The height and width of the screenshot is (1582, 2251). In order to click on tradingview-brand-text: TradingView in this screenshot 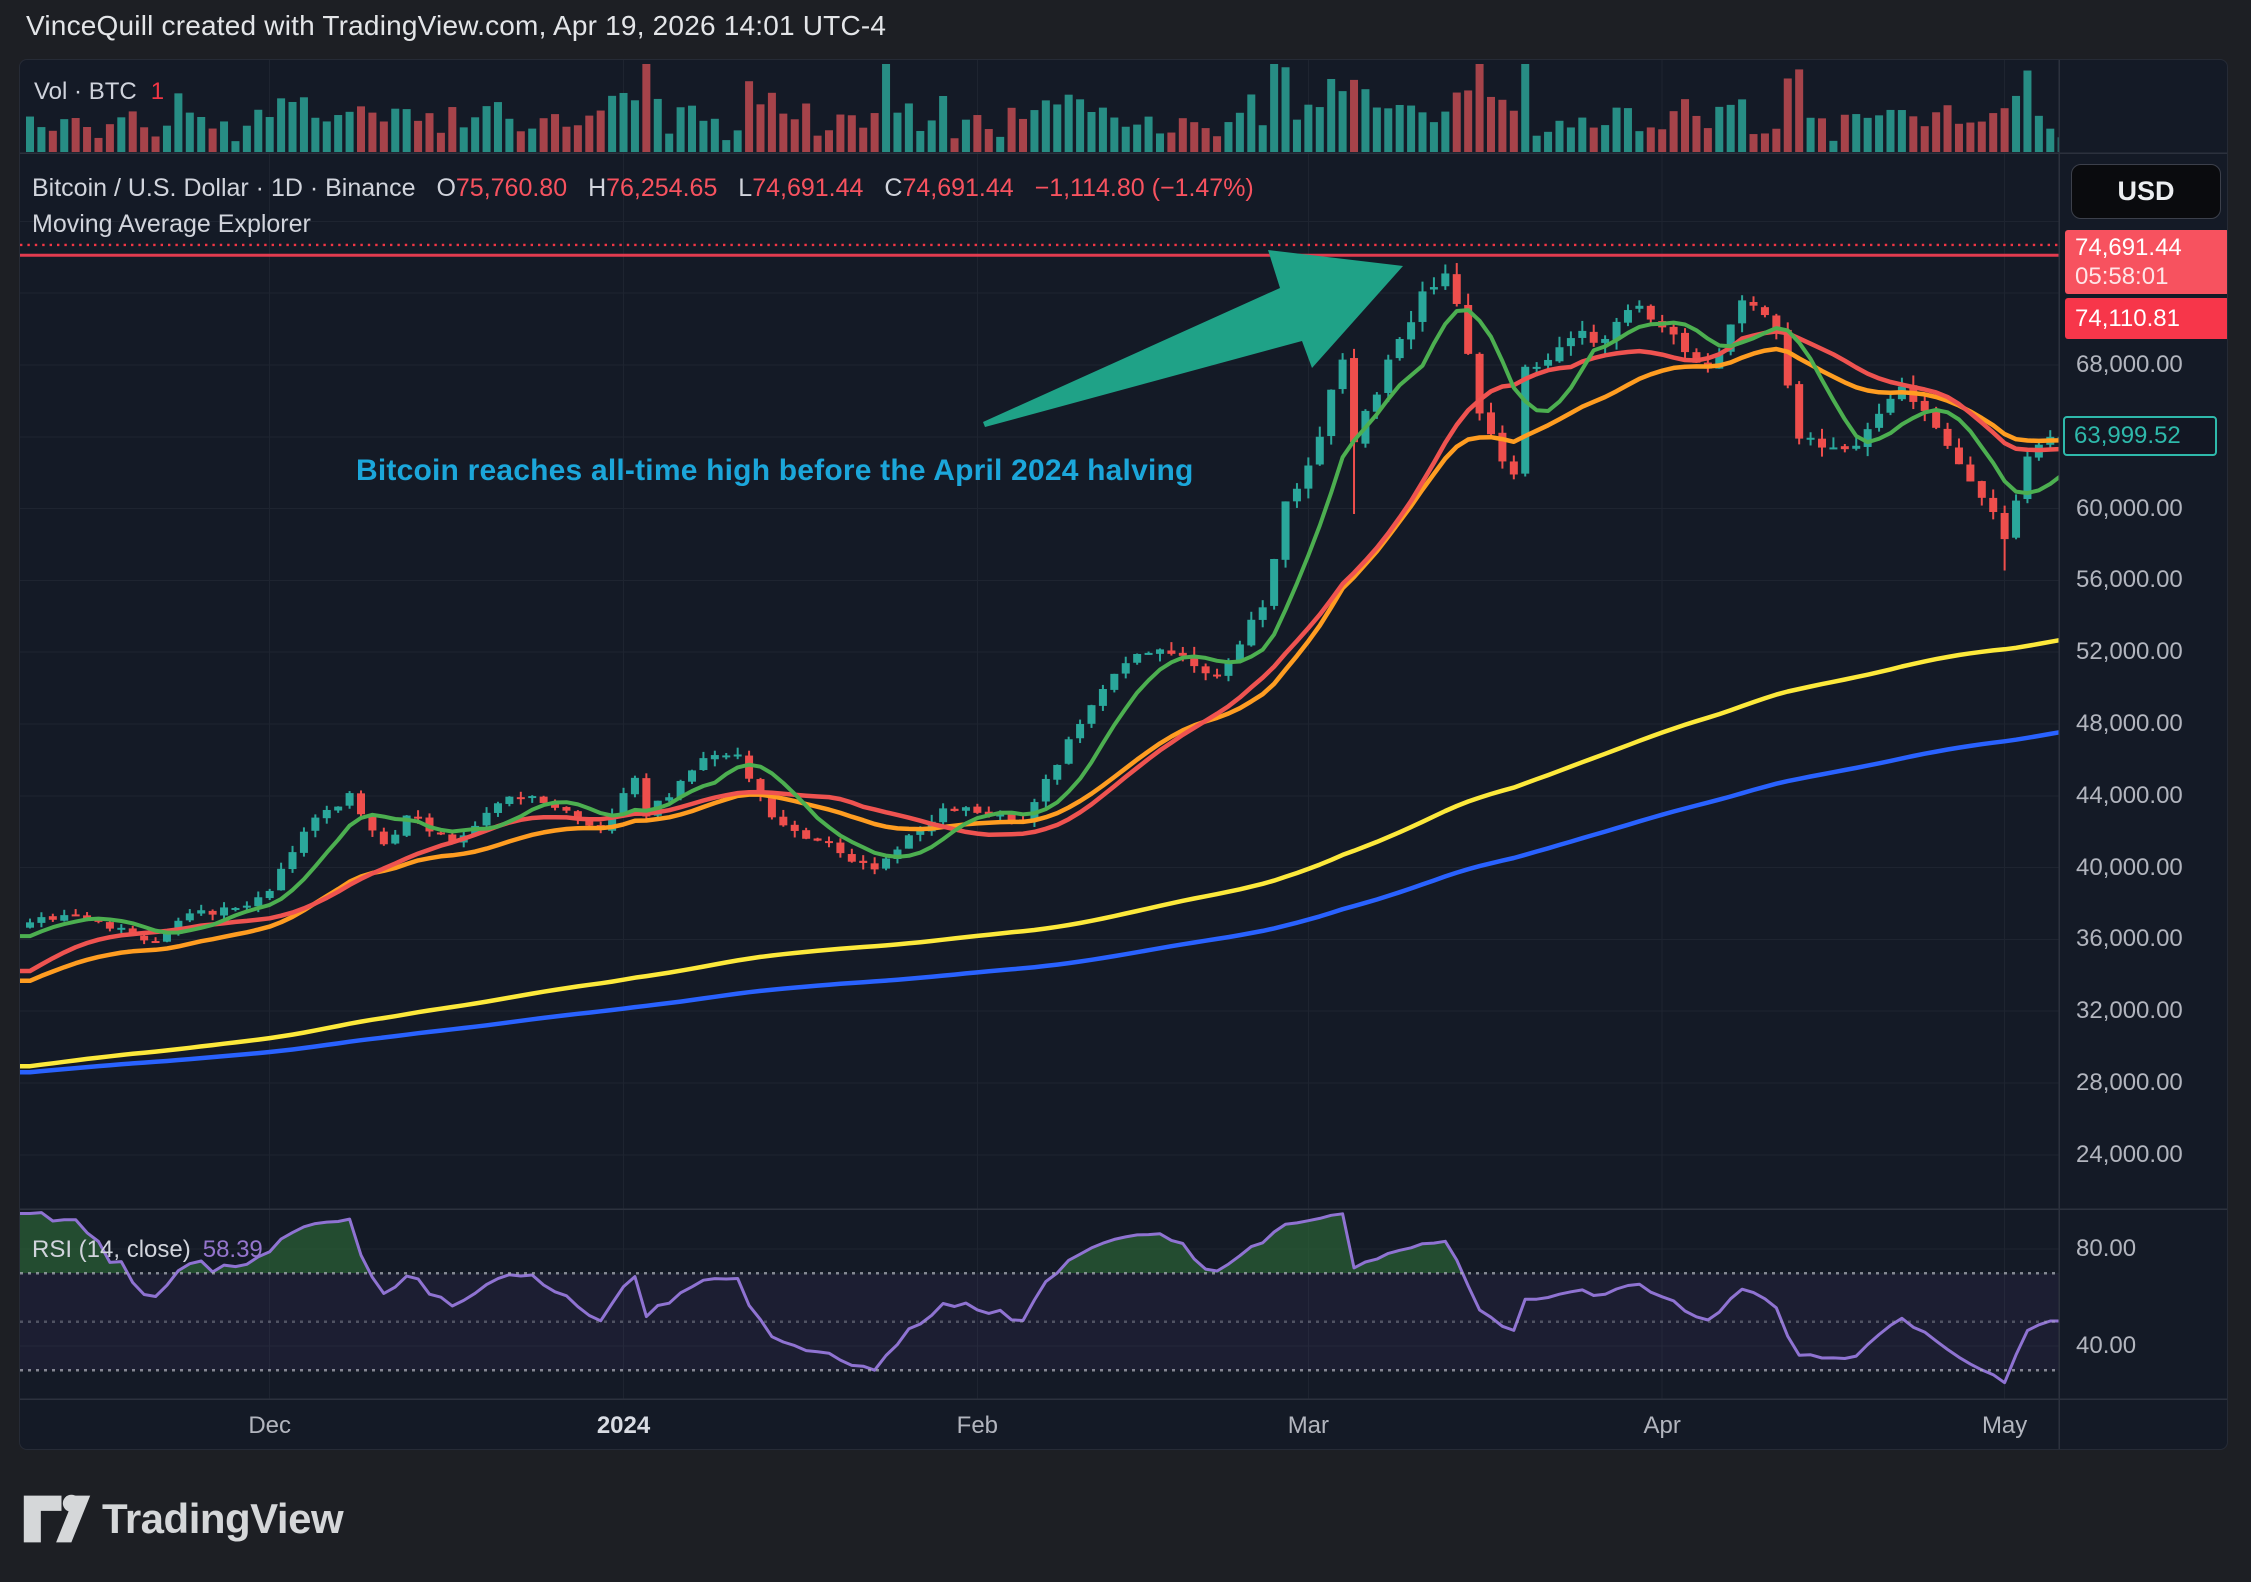, I will do `click(223, 1518)`.